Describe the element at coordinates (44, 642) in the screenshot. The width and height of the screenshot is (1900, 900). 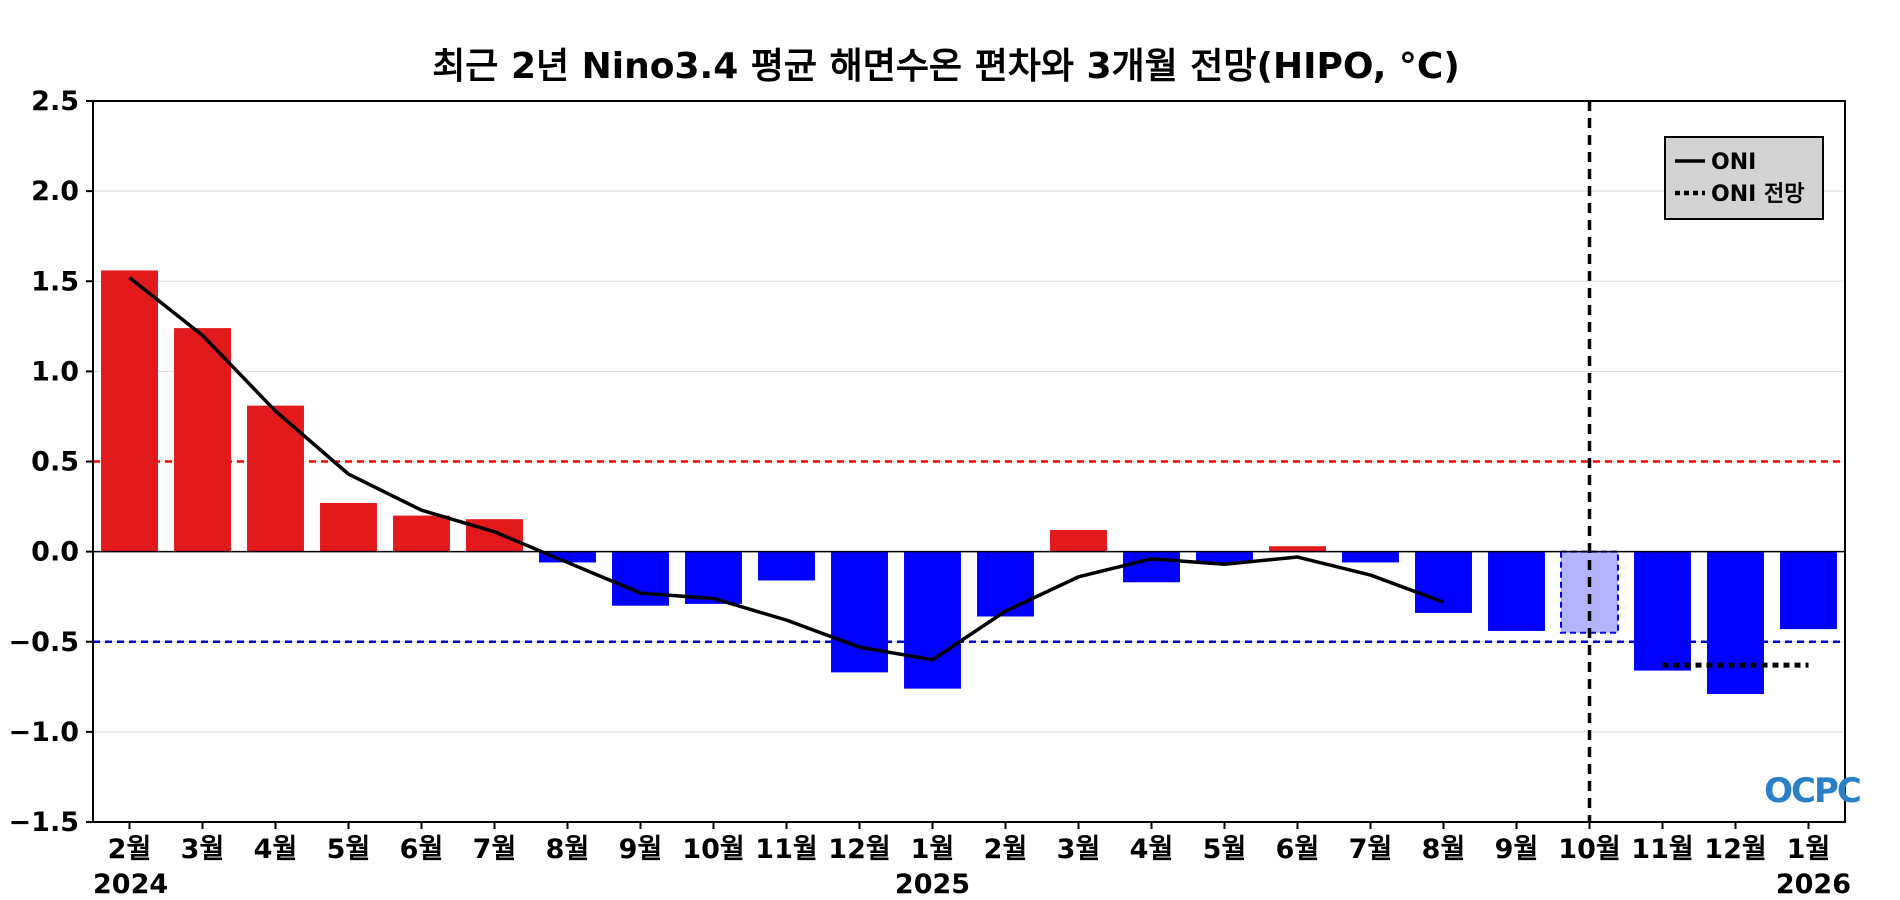
I see `y-tick-label: −0.5` at that location.